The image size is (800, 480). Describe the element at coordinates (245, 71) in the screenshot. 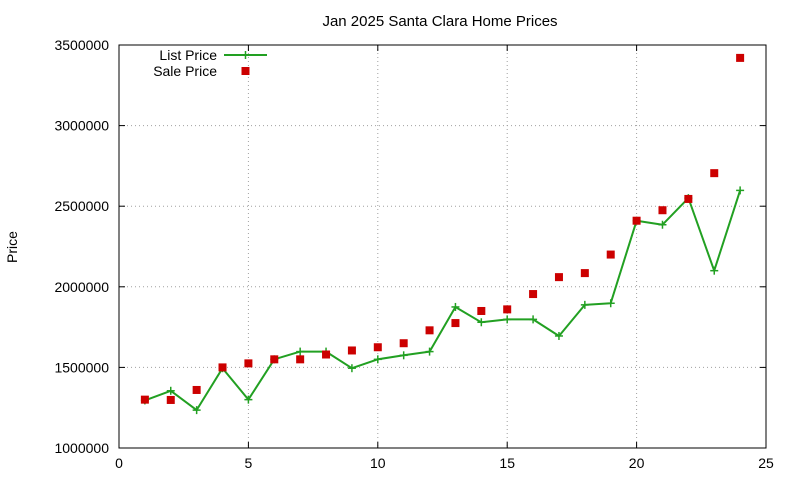

I see `legend-swatch-sale-price` at that location.